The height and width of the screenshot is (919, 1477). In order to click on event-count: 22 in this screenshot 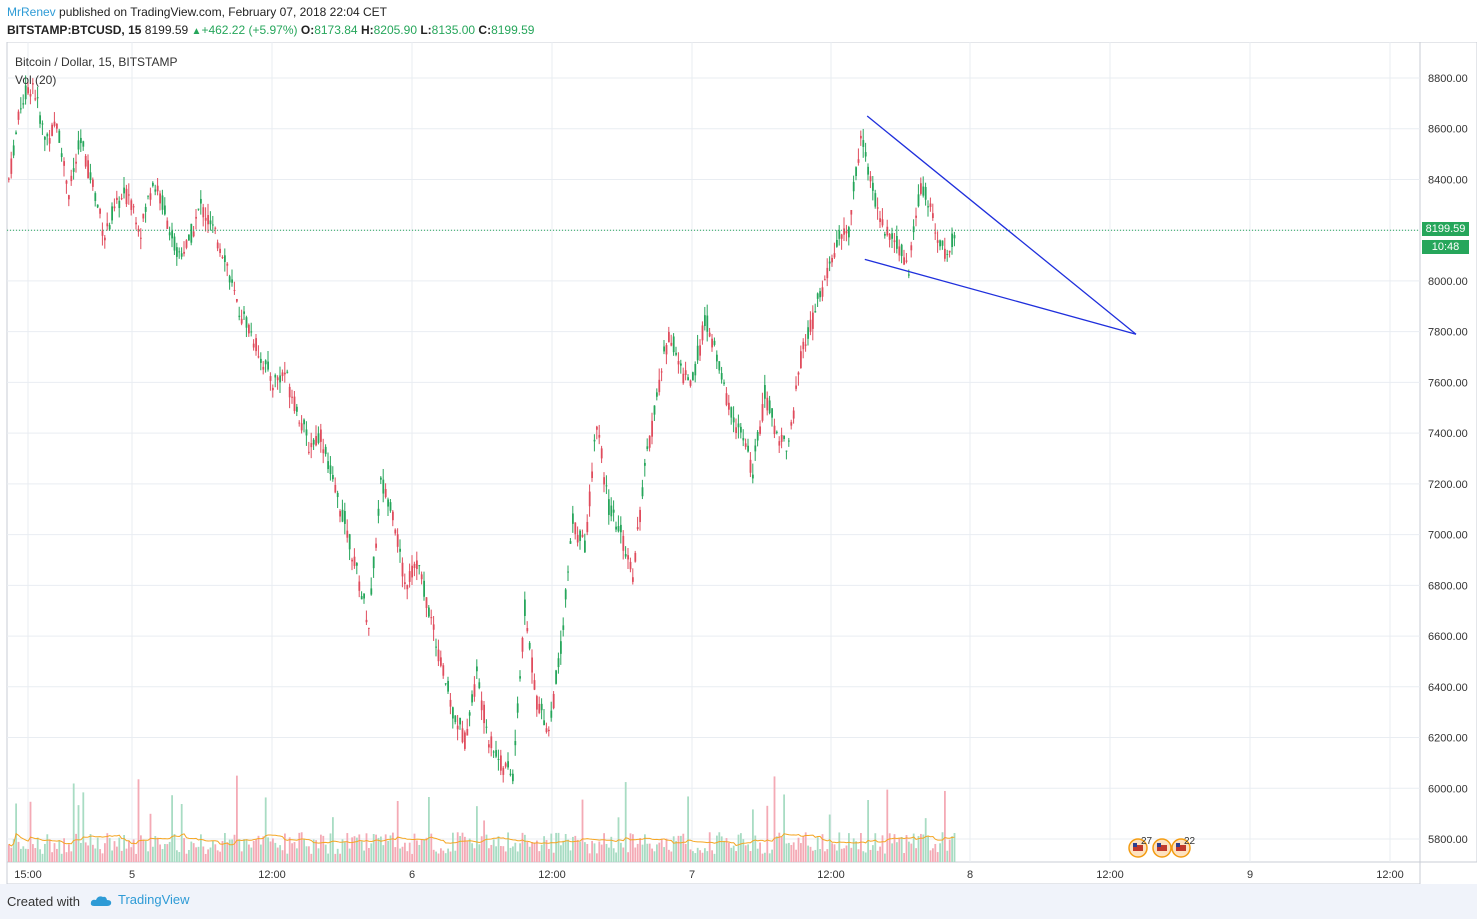, I will do `click(1190, 841)`.